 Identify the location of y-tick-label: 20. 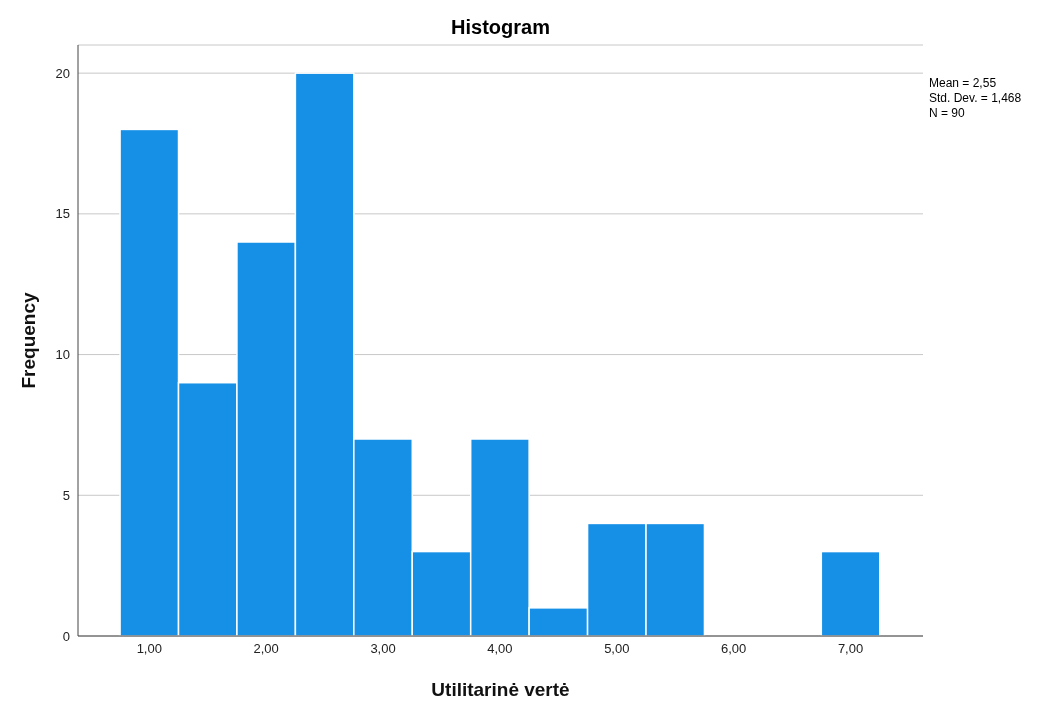
(62, 73).